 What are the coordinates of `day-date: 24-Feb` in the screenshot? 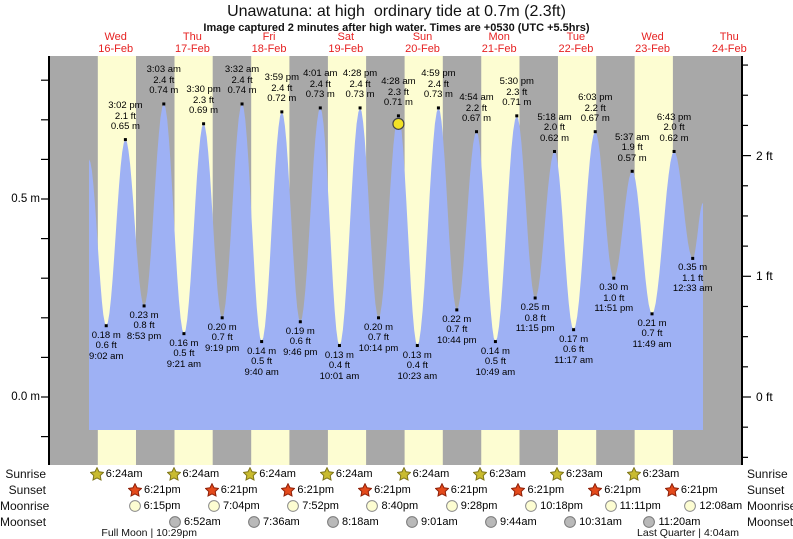 It's located at (729, 49).